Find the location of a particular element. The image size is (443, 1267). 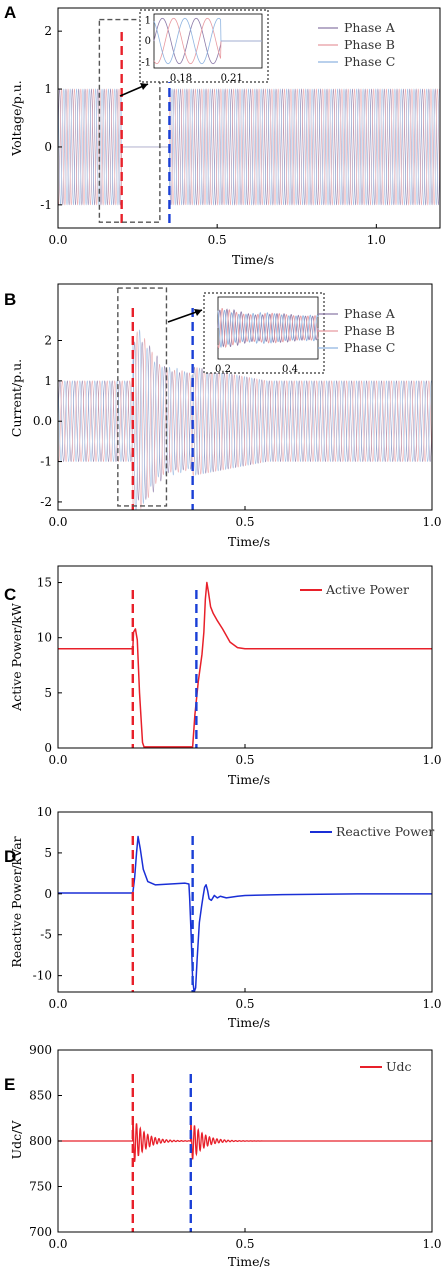

y-tick-label: 0.0 is located at coordinates (42, 421).